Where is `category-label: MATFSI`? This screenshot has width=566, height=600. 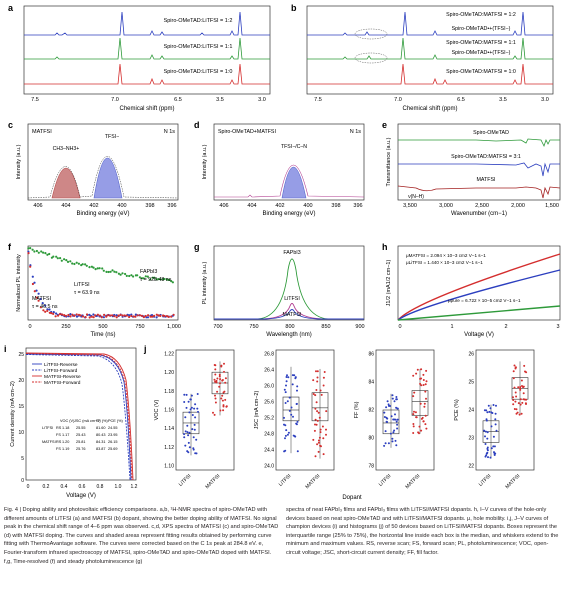
category-label: MATFSI is located at coordinates (312, 481).